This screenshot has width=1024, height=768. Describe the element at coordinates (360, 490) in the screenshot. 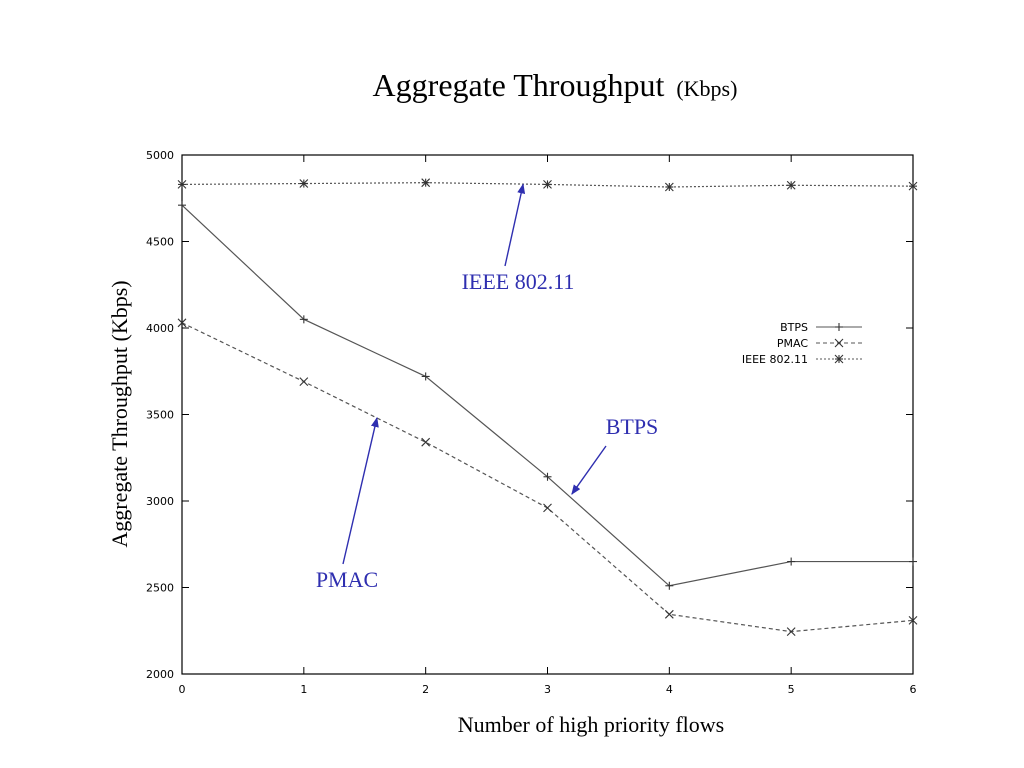

I see `annotation-arrow-pmac` at that location.